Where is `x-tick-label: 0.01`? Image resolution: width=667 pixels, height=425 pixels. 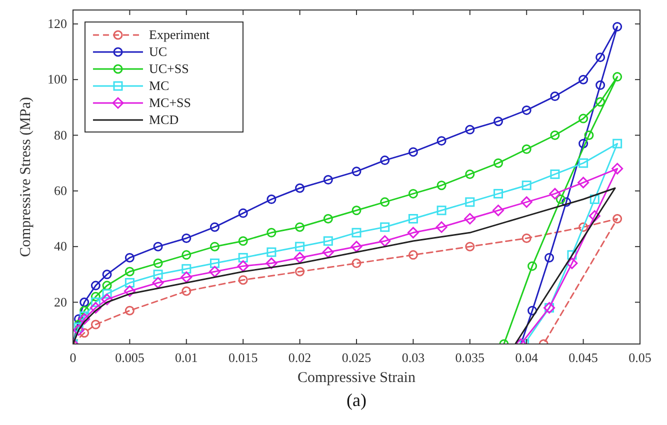
x-tick-label: 0.01 is located at coordinates (186, 357).